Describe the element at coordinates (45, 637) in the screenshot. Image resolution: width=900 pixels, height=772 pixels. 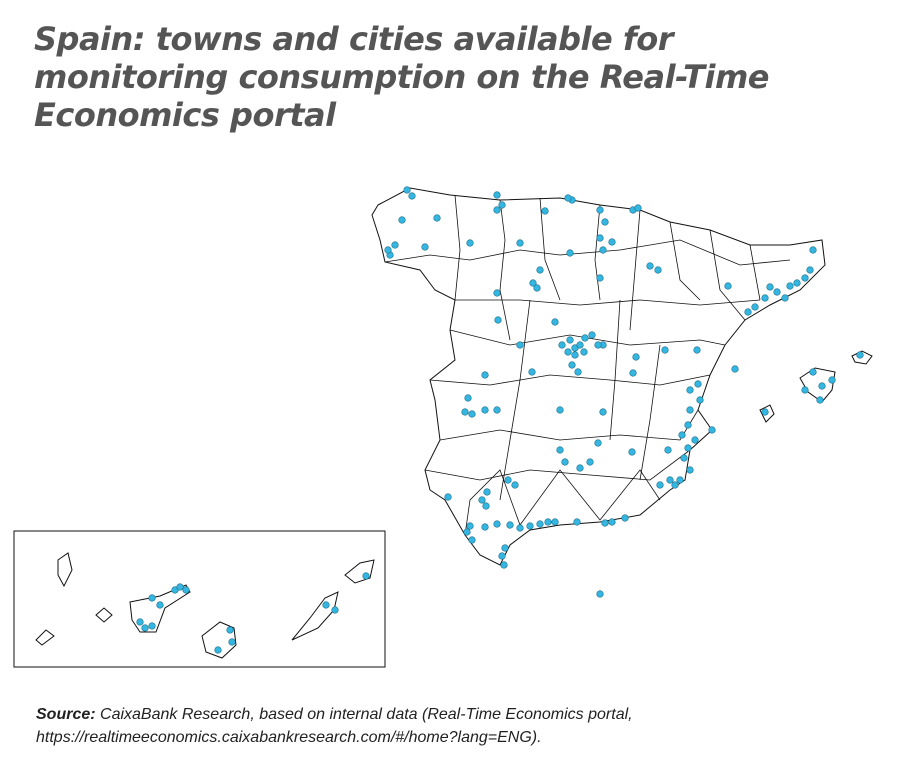
I see `el-hierro-outline` at that location.